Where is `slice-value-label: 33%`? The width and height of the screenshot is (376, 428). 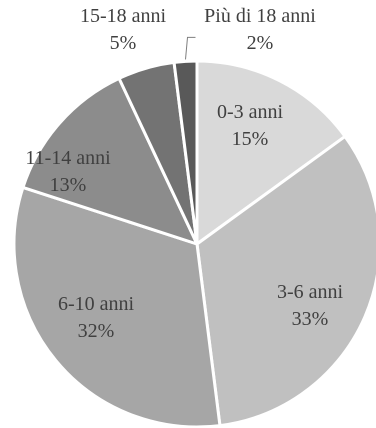 slice-value-label: 33% is located at coordinates (310, 319).